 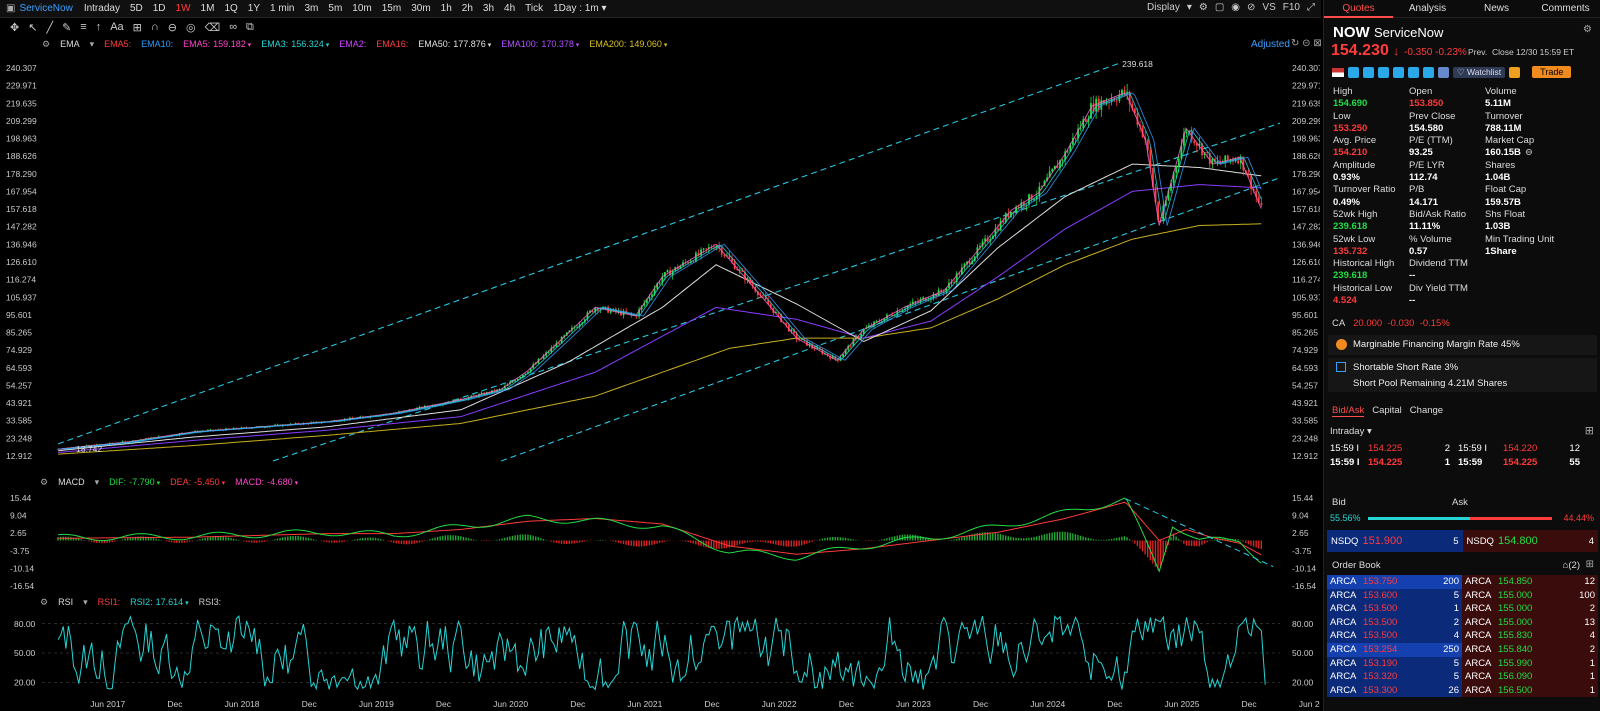 I want to click on eye-icon: ◎, so click(x=191, y=27).